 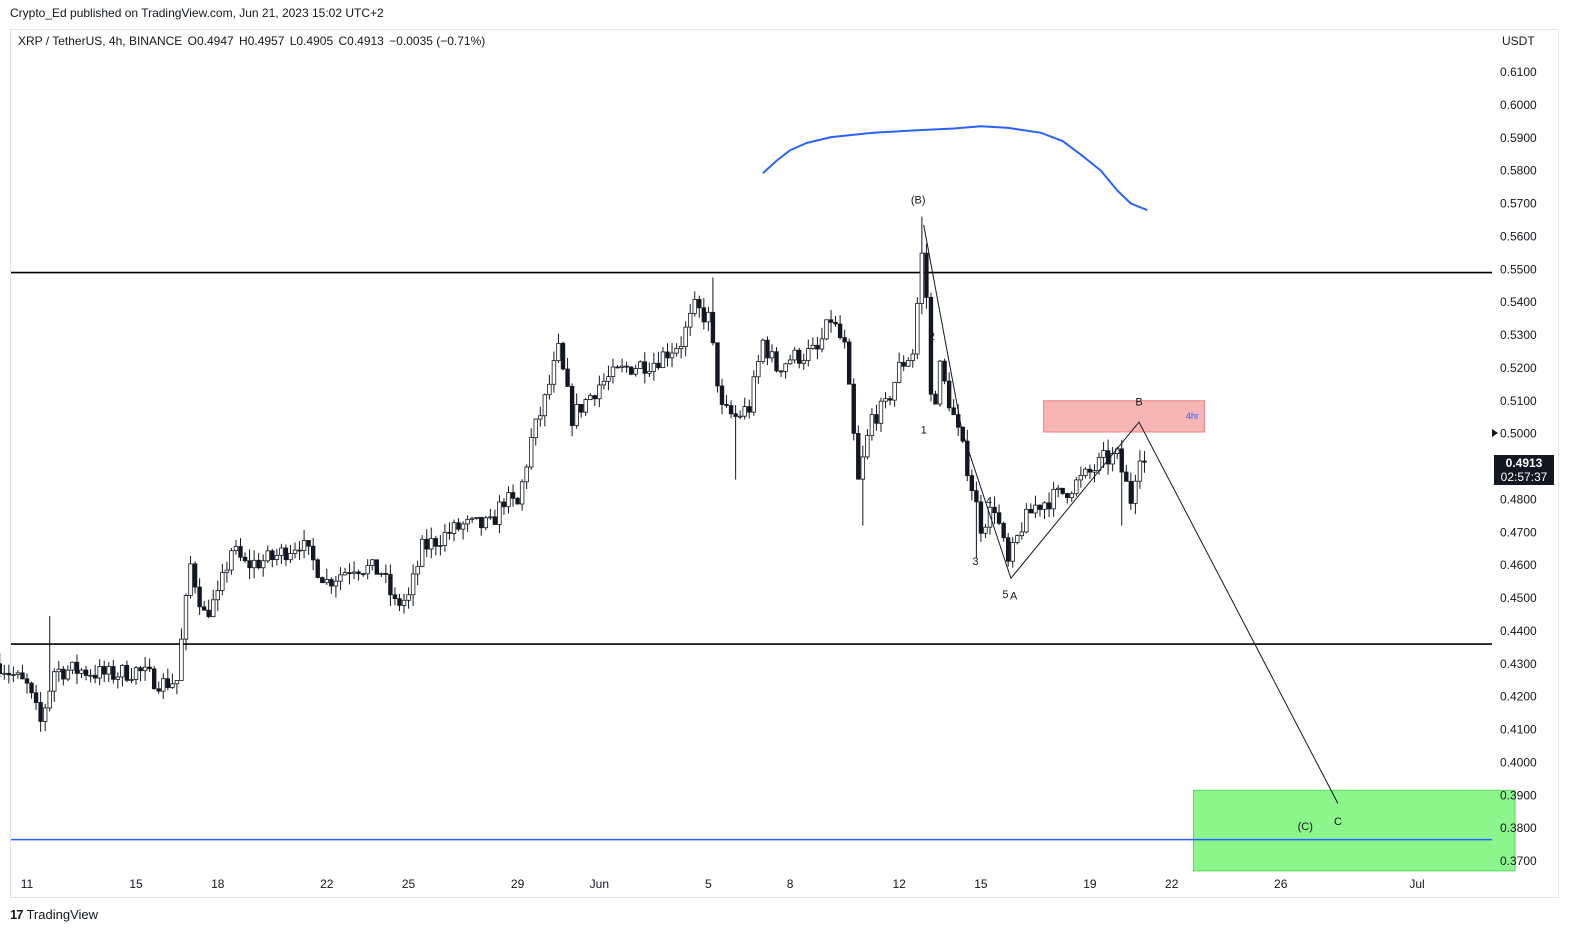 I want to click on last-price: 0.4913, so click(x=1524, y=463).